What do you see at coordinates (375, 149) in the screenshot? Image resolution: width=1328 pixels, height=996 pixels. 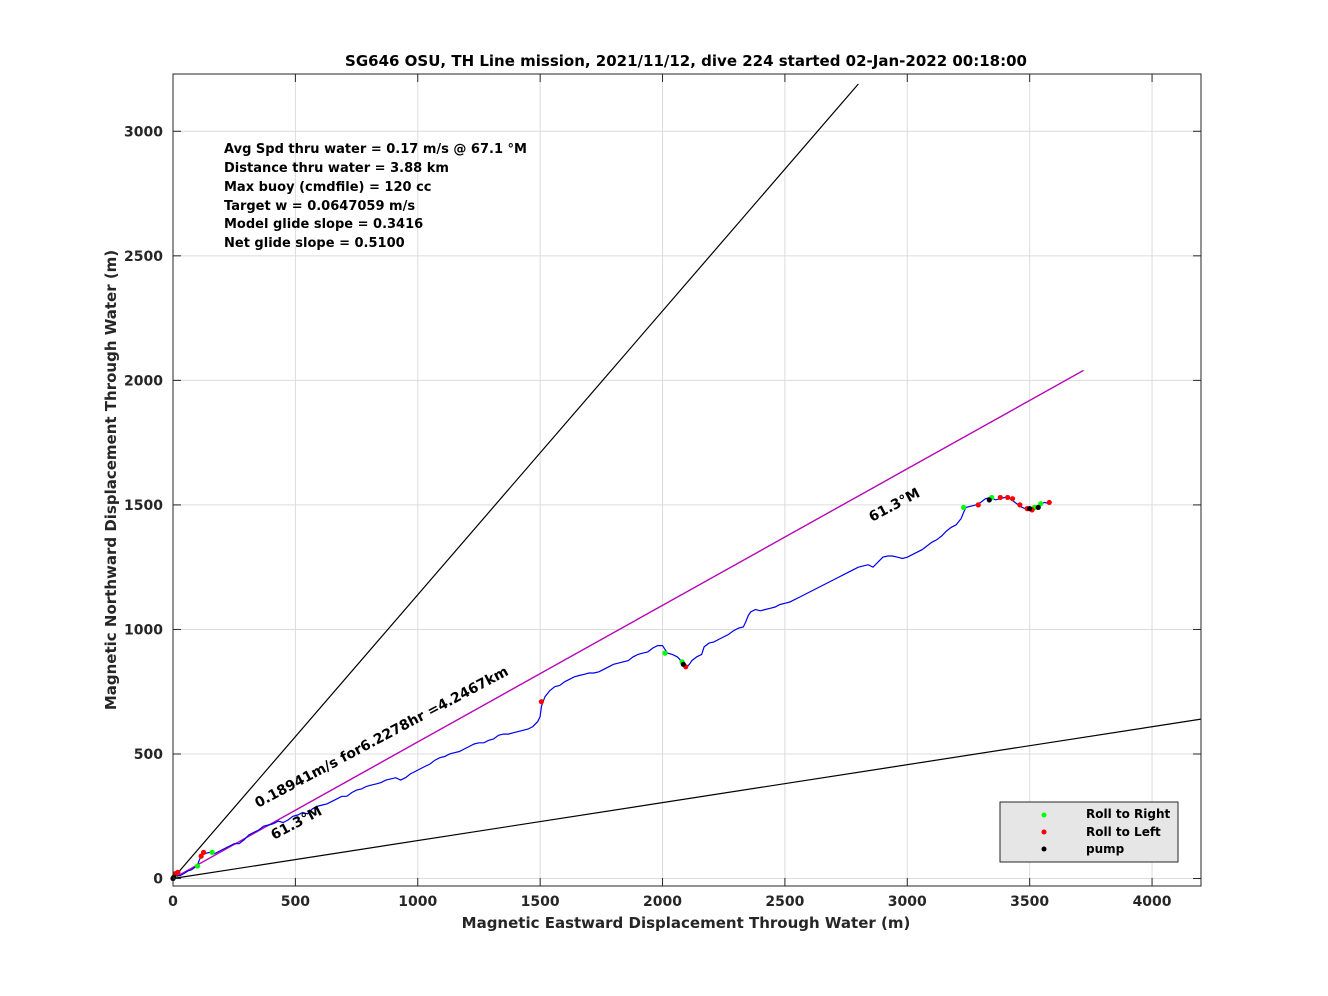 I see `info-avg-speed: Avg Spd thru water = 0.17 m/s @ 67.1 °M` at bounding box center [375, 149].